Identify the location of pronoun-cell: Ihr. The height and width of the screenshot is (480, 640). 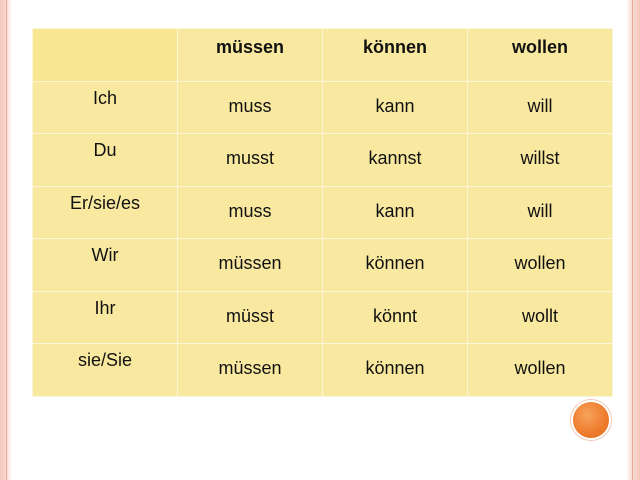
(105, 317).